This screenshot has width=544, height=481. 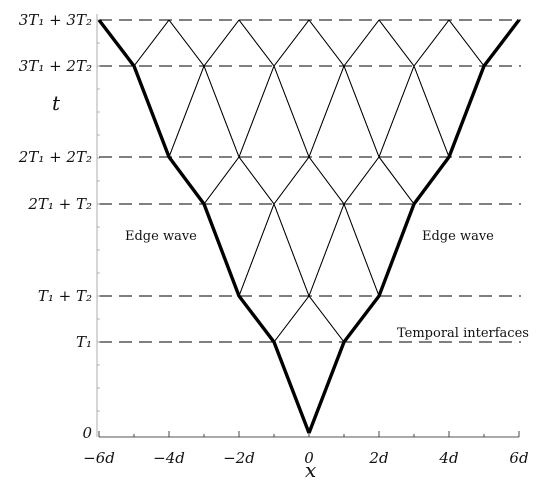 I want to click on t-tick-label: T₁, so click(x=84, y=342).